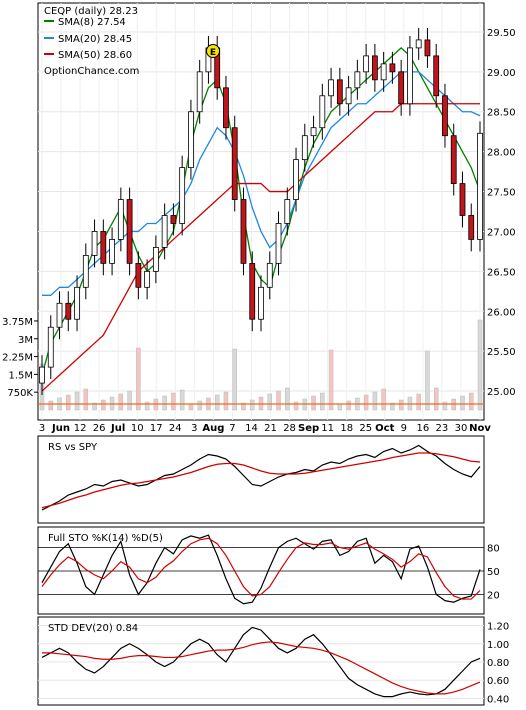  What do you see at coordinates (498, 663) in the screenshot?
I see `stddev-tick-label: 0.80` at bounding box center [498, 663].